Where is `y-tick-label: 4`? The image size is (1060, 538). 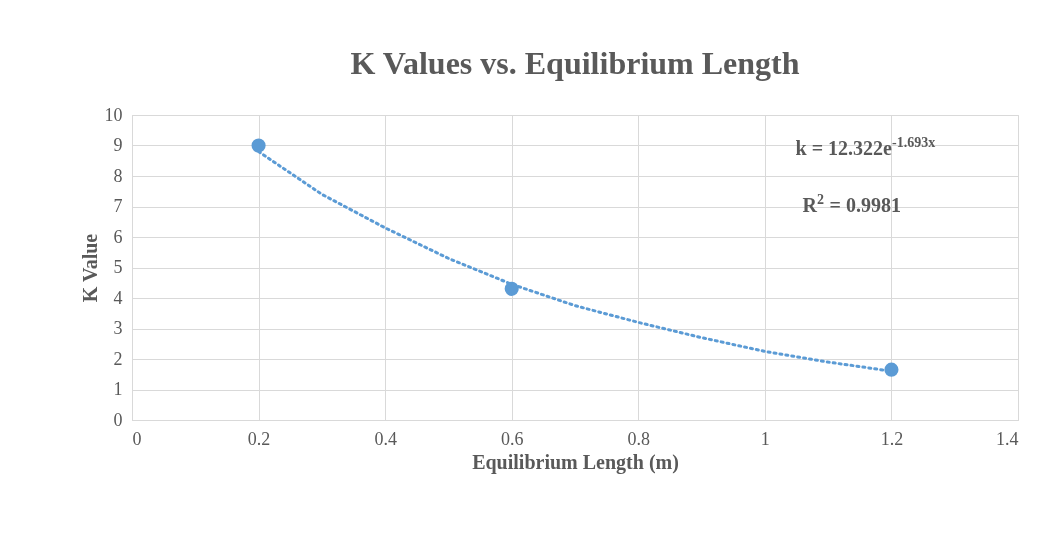
y-tick-label: 4 is located at coordinates (118, 297).